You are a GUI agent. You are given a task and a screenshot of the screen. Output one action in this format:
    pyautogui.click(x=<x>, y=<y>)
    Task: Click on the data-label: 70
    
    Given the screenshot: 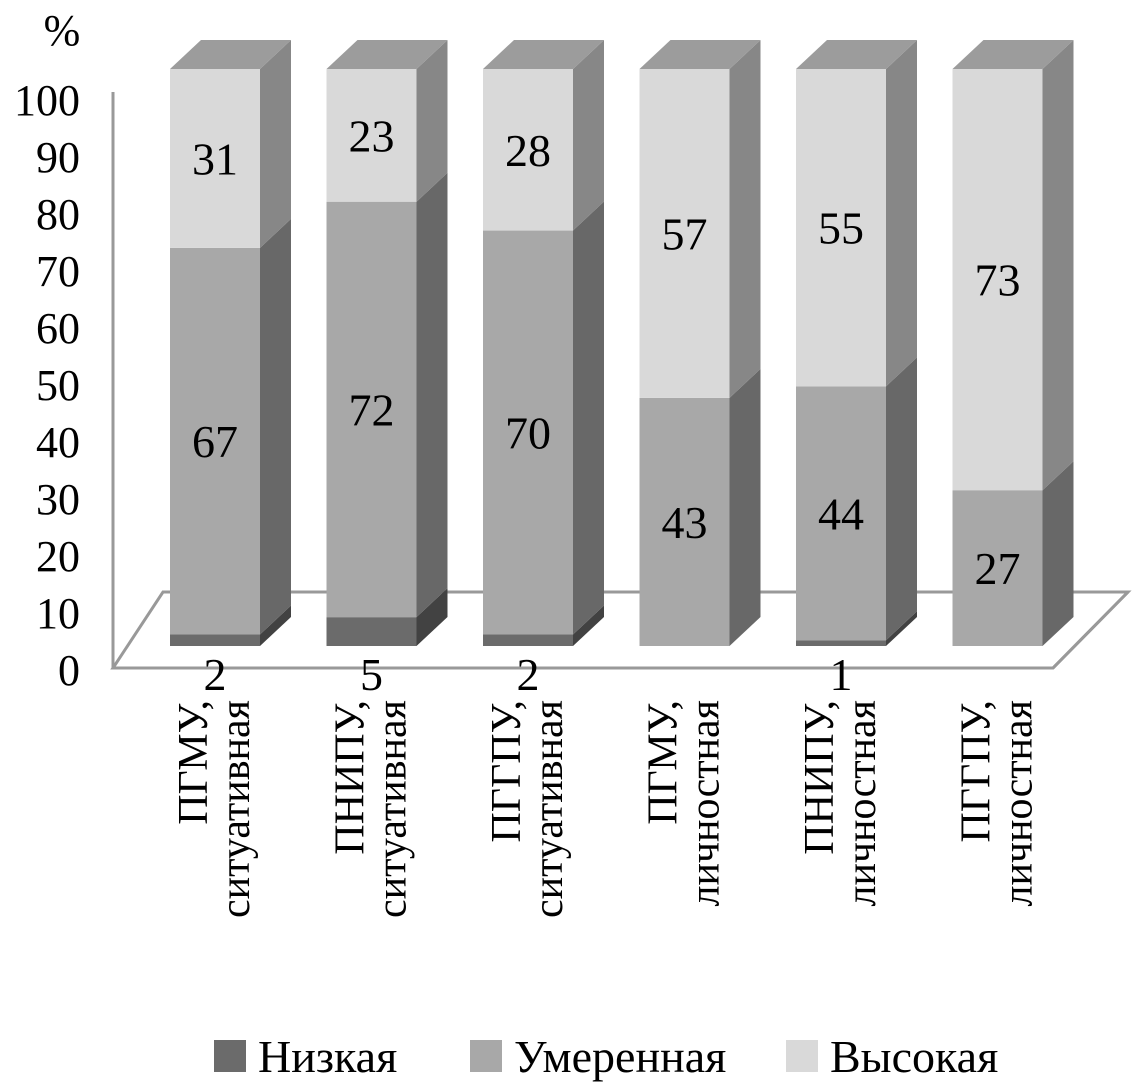 What is the action you would take?
    pyautogui.click(x=528, y=433)
    